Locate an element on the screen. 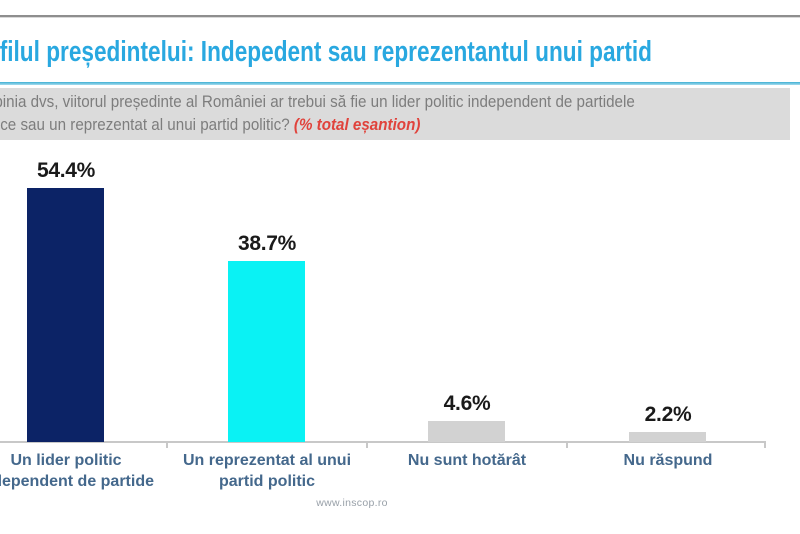 This screenshot has height=534, width=800. bar-independent-leader is located at coordinates (65, 315).